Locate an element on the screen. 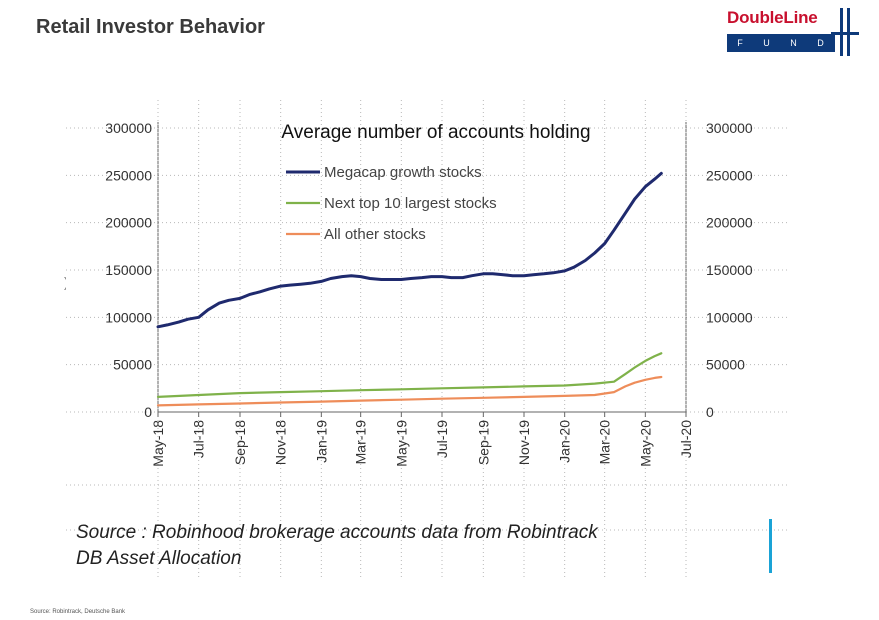  x-tick-label-3: Nov-18 is located at coordinates (281, 442).